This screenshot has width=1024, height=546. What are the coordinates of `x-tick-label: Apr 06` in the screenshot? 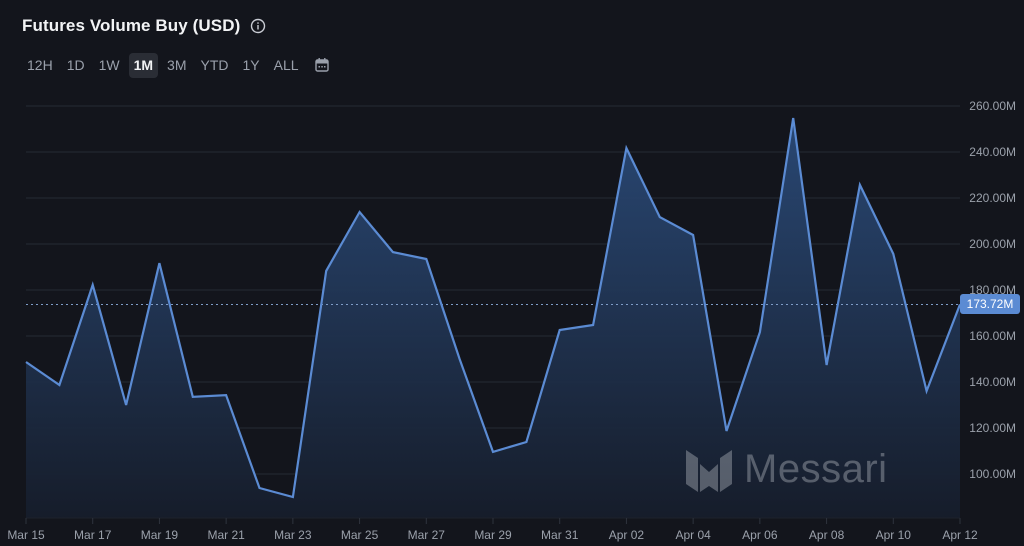 It's located at (760, 535).